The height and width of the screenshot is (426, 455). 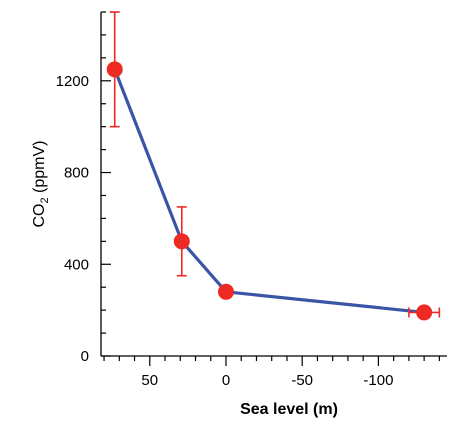 What do you see at coordinates (76, 173) in the screenshot?
I see `y-tick-label: 800` at bounding box center [76, 173].